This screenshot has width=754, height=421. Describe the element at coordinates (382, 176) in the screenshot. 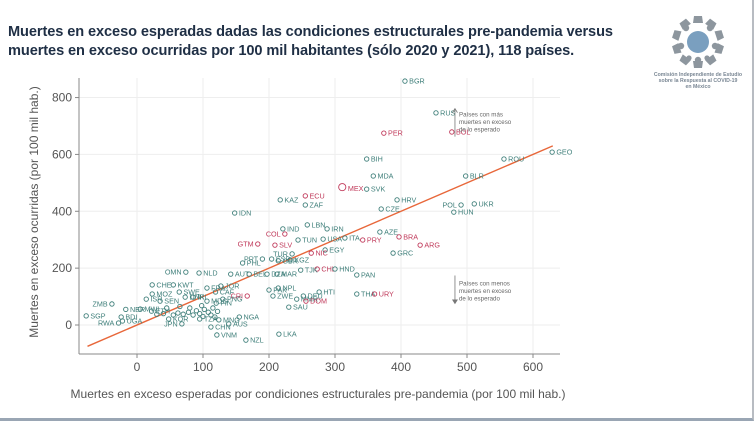

I see `data-point-mda: MDA` at that location.